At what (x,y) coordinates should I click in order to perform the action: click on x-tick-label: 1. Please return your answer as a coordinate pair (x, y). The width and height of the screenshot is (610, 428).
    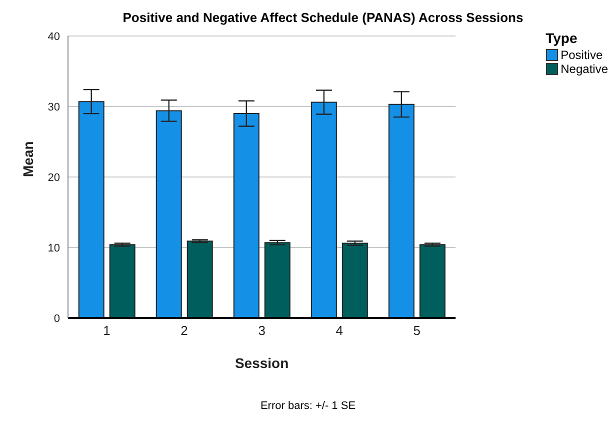
    Looking at the image, I should click on (106, 330).